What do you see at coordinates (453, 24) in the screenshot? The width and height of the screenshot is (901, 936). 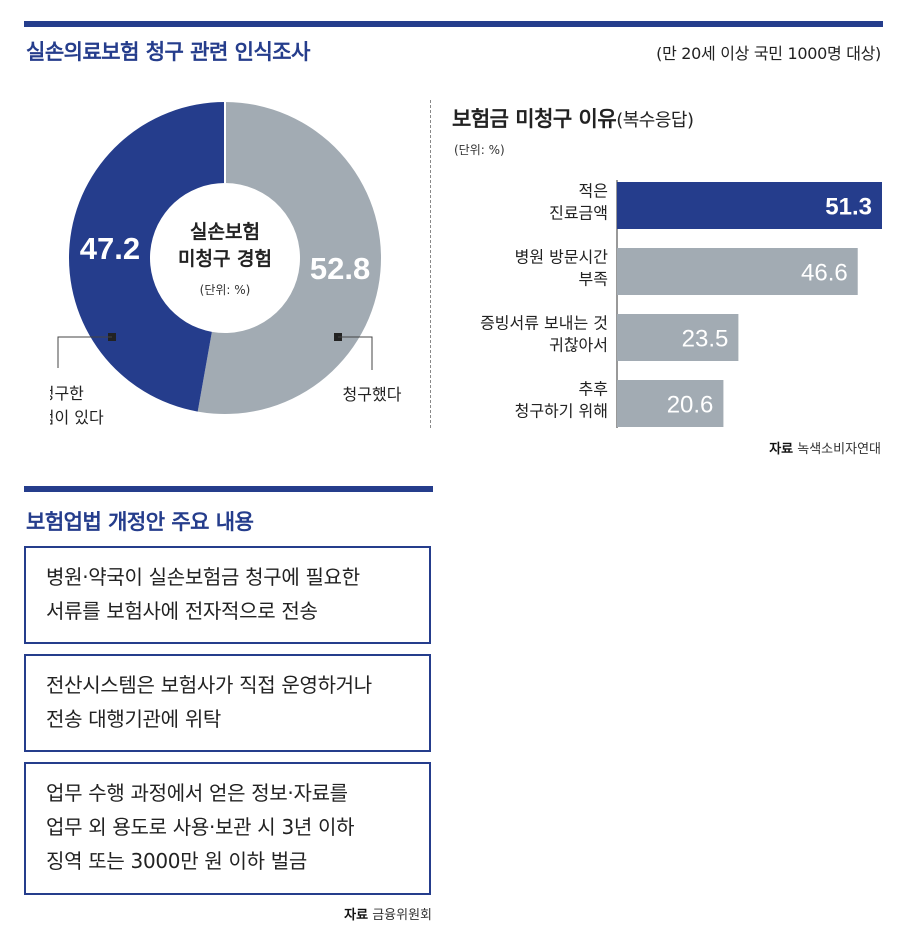 I see `top-rule` at bounding box center [453, 24].